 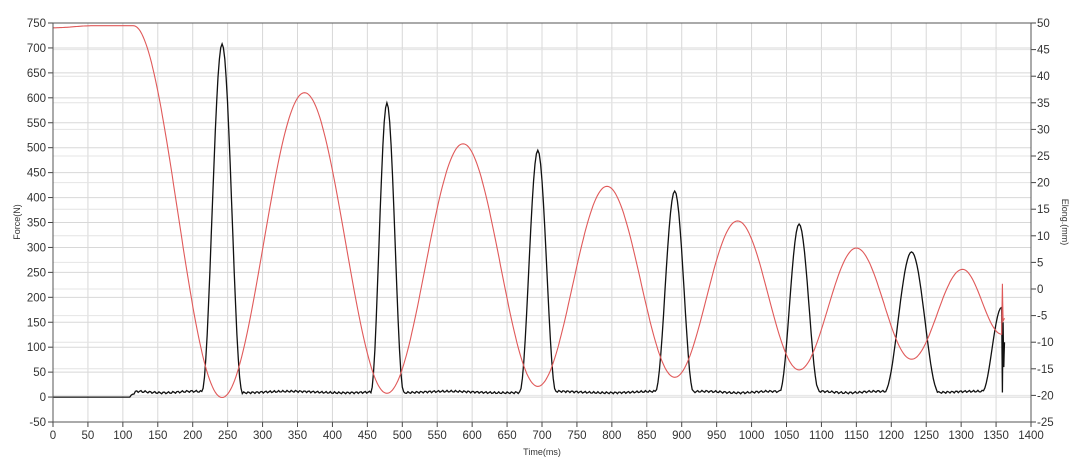 What do you see at coordinates (36, 323) in the screenshot?
I see `y-tick-label: 150` at bounding box center [36, 323].